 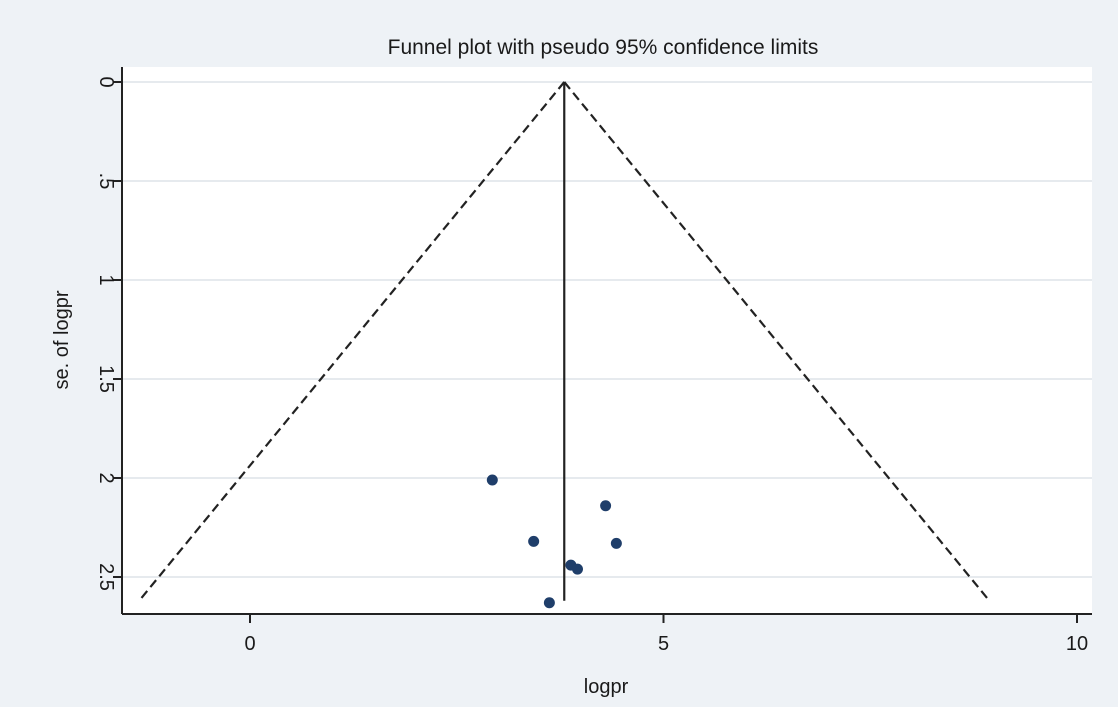 What do you see at coordinates (606, 687) in the screenshot?
I see `x-axis-label: logpr` at bounding box center [606, 687].